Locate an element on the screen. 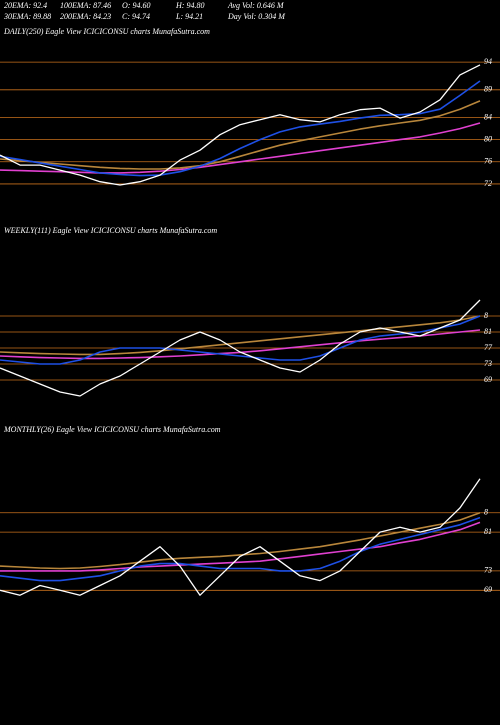 Image resolution: width=500 pixels, height=725 pixels. header-stat: O: 94.60 is located at coordinates (136, 5).